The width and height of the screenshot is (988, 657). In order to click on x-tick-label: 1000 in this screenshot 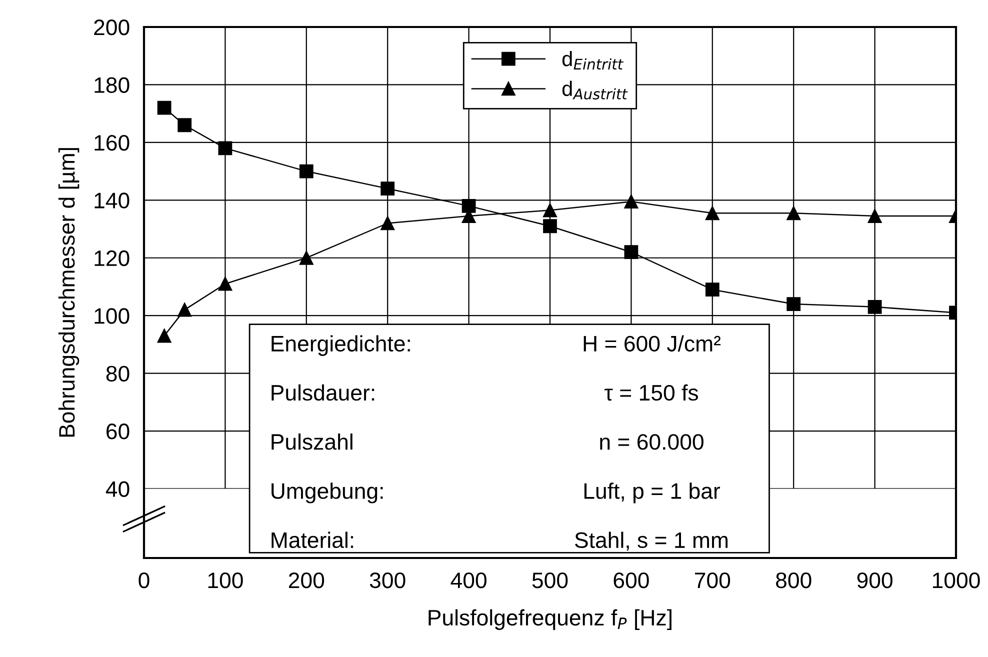, I will do `click(956, 580)`.